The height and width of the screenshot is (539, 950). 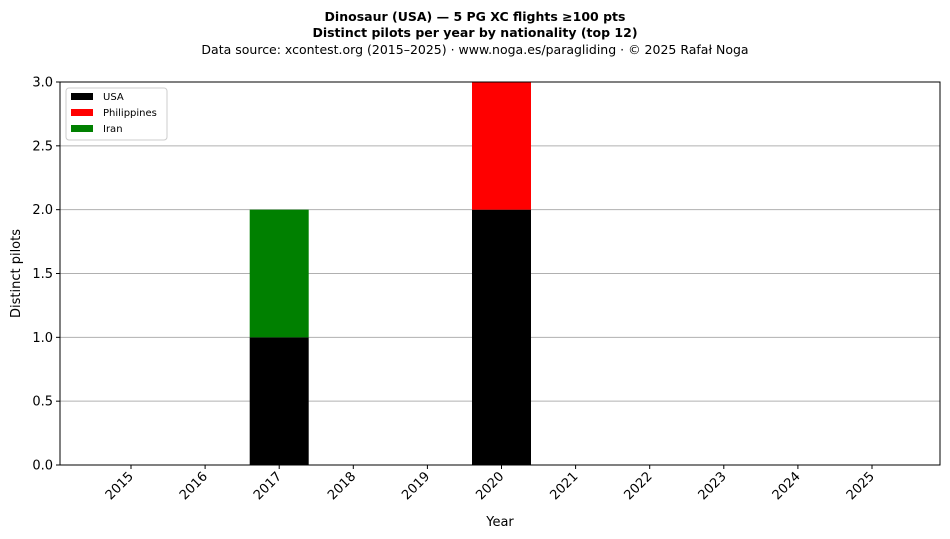 I want to click on y-tick-label: 1.0, so click(x=42, y=338).